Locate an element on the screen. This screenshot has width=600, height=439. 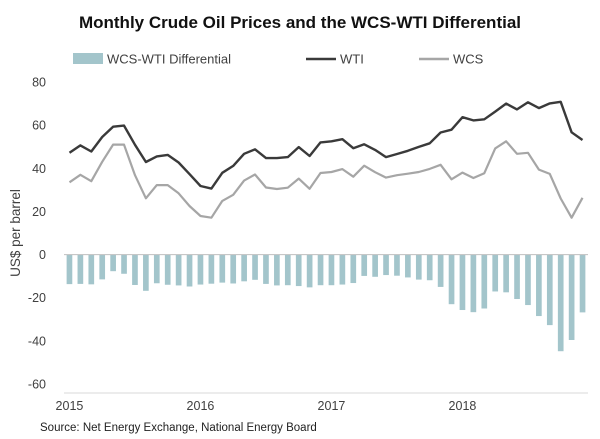
y-tick-label: 20 is located at coordinates (39, 212).